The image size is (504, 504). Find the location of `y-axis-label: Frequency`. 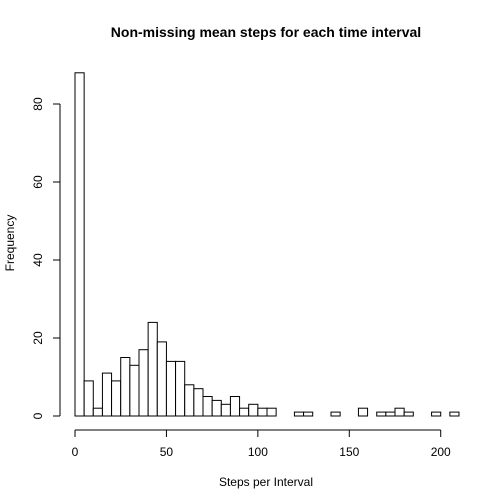

y-axis-label: Frequency is located at coordinates (10, 243).